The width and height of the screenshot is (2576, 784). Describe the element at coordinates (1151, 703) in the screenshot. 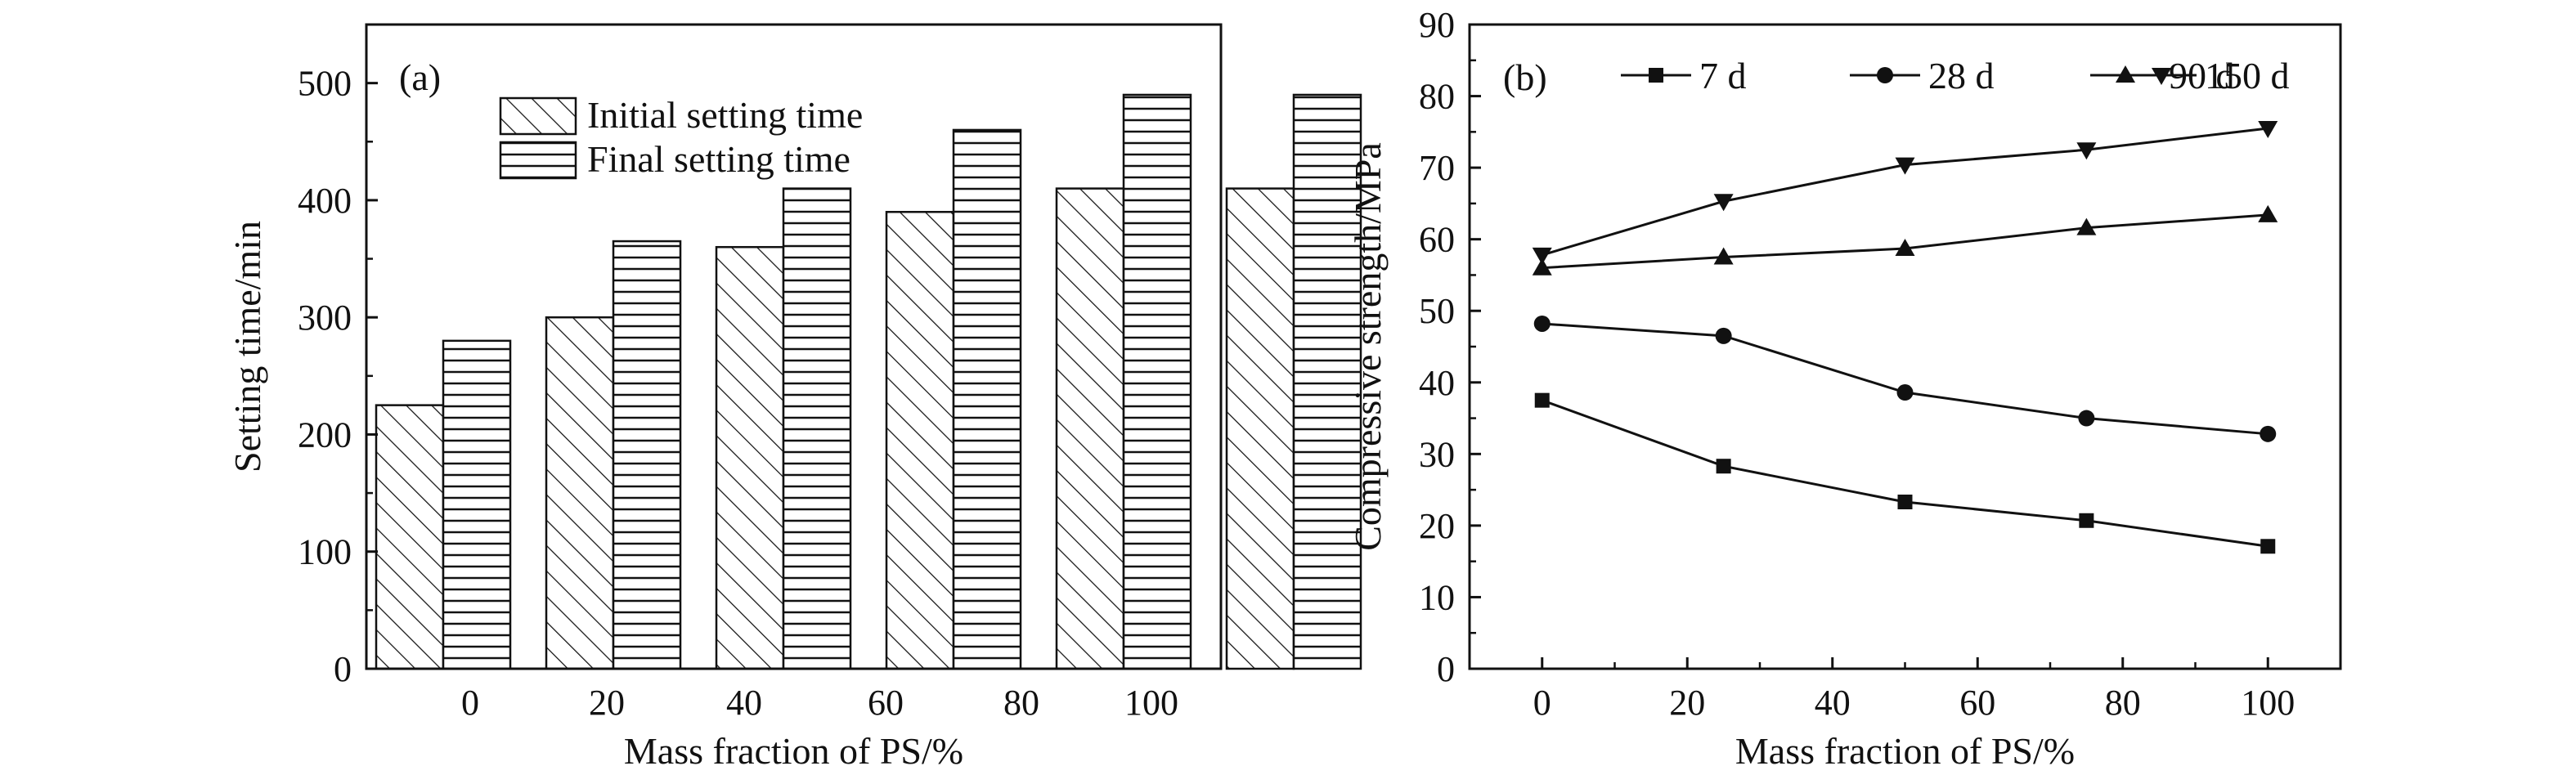

I see `a-xtick-label: 100` at that location.